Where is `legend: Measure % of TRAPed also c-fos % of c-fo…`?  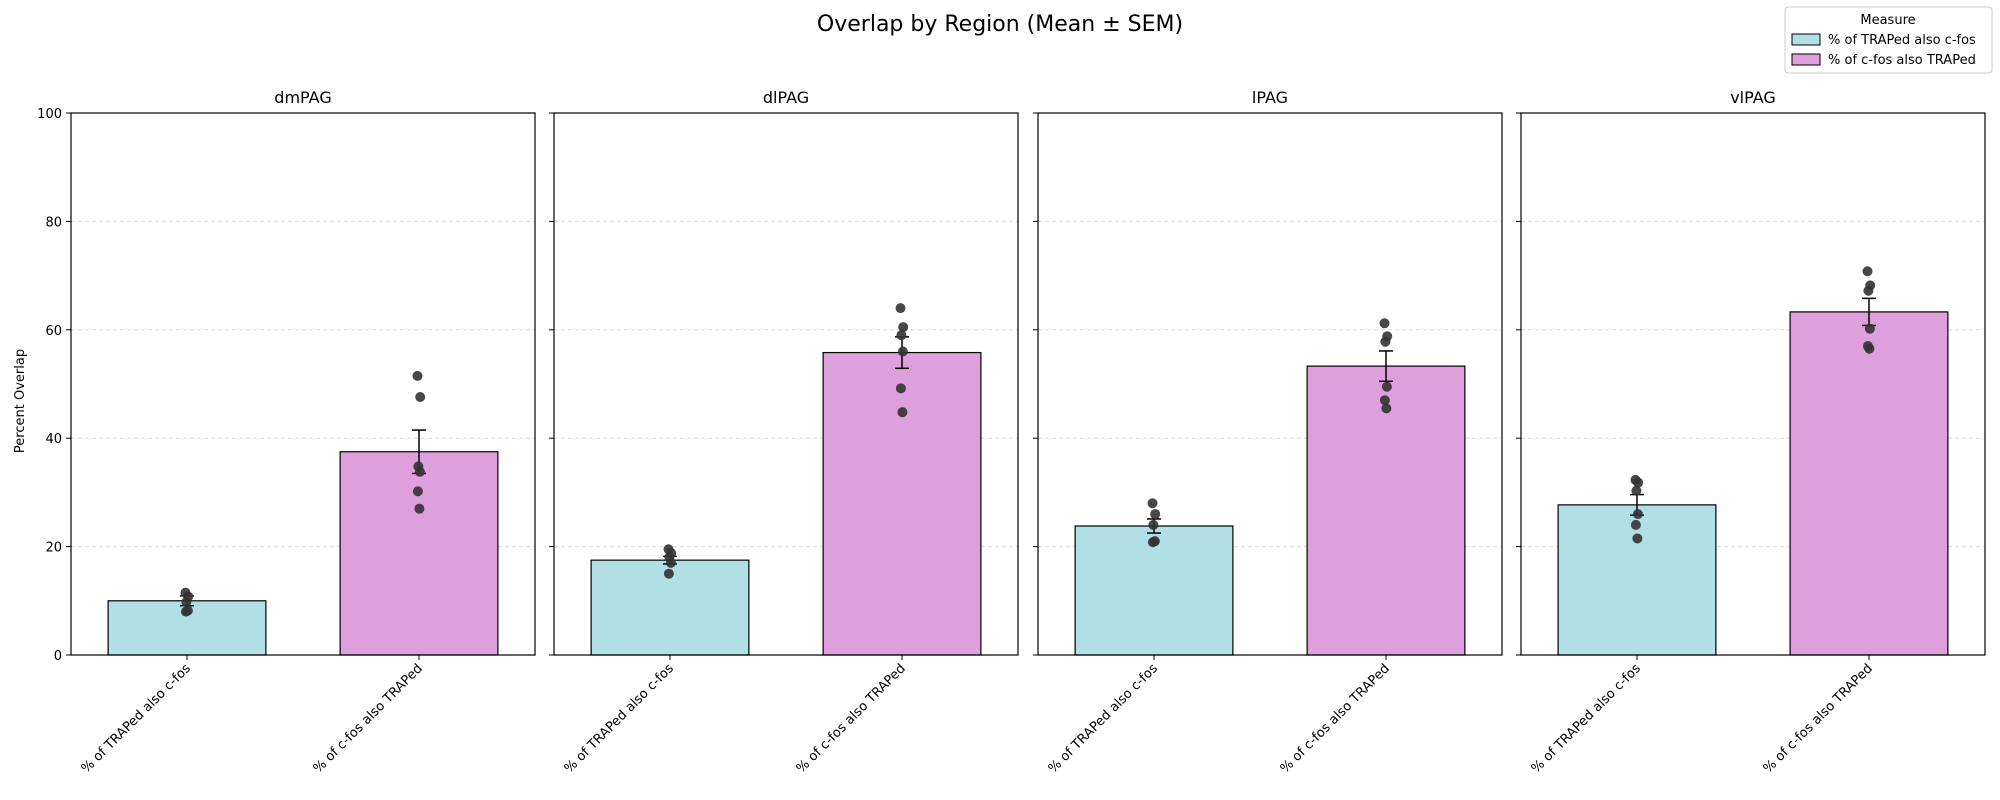 legend: Measure % of TRAPed also c-fos % of c-fo… is located at coordinates (1888, 40).